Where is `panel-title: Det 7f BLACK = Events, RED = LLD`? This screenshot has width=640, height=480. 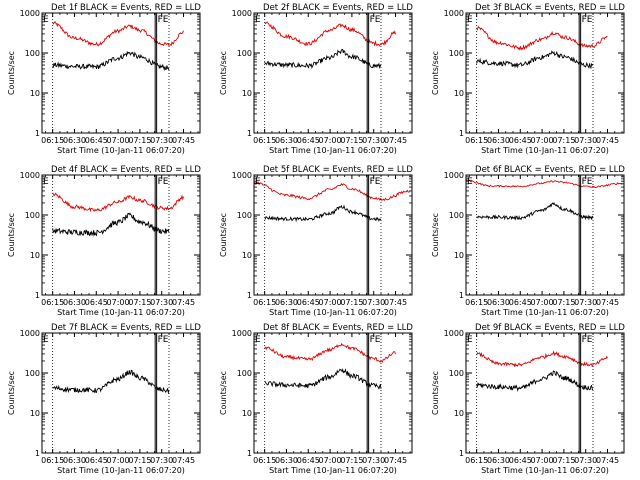
panel-title: Det 7f BLACK = Events, RED = LLD is located at coordinates (126, 328).